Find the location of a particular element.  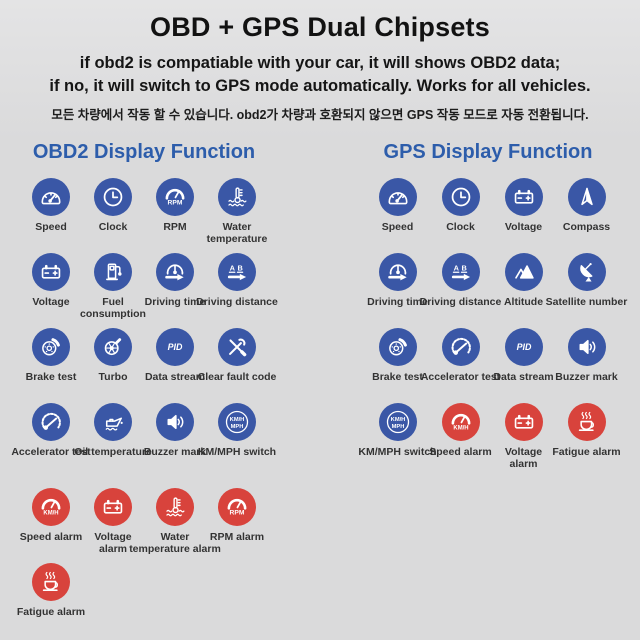

feature-item: KM/H MPH KM/MPH switch is located at coordinates (397, 430).